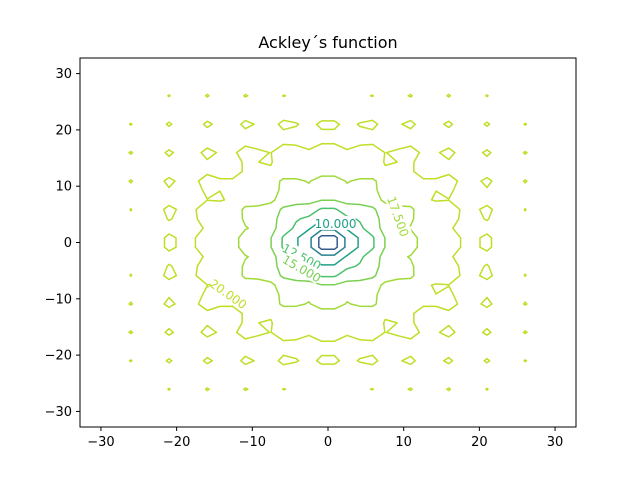  I want to click on x-axis: −30 −20 −10 0 10 20 30, so click(325, 438).